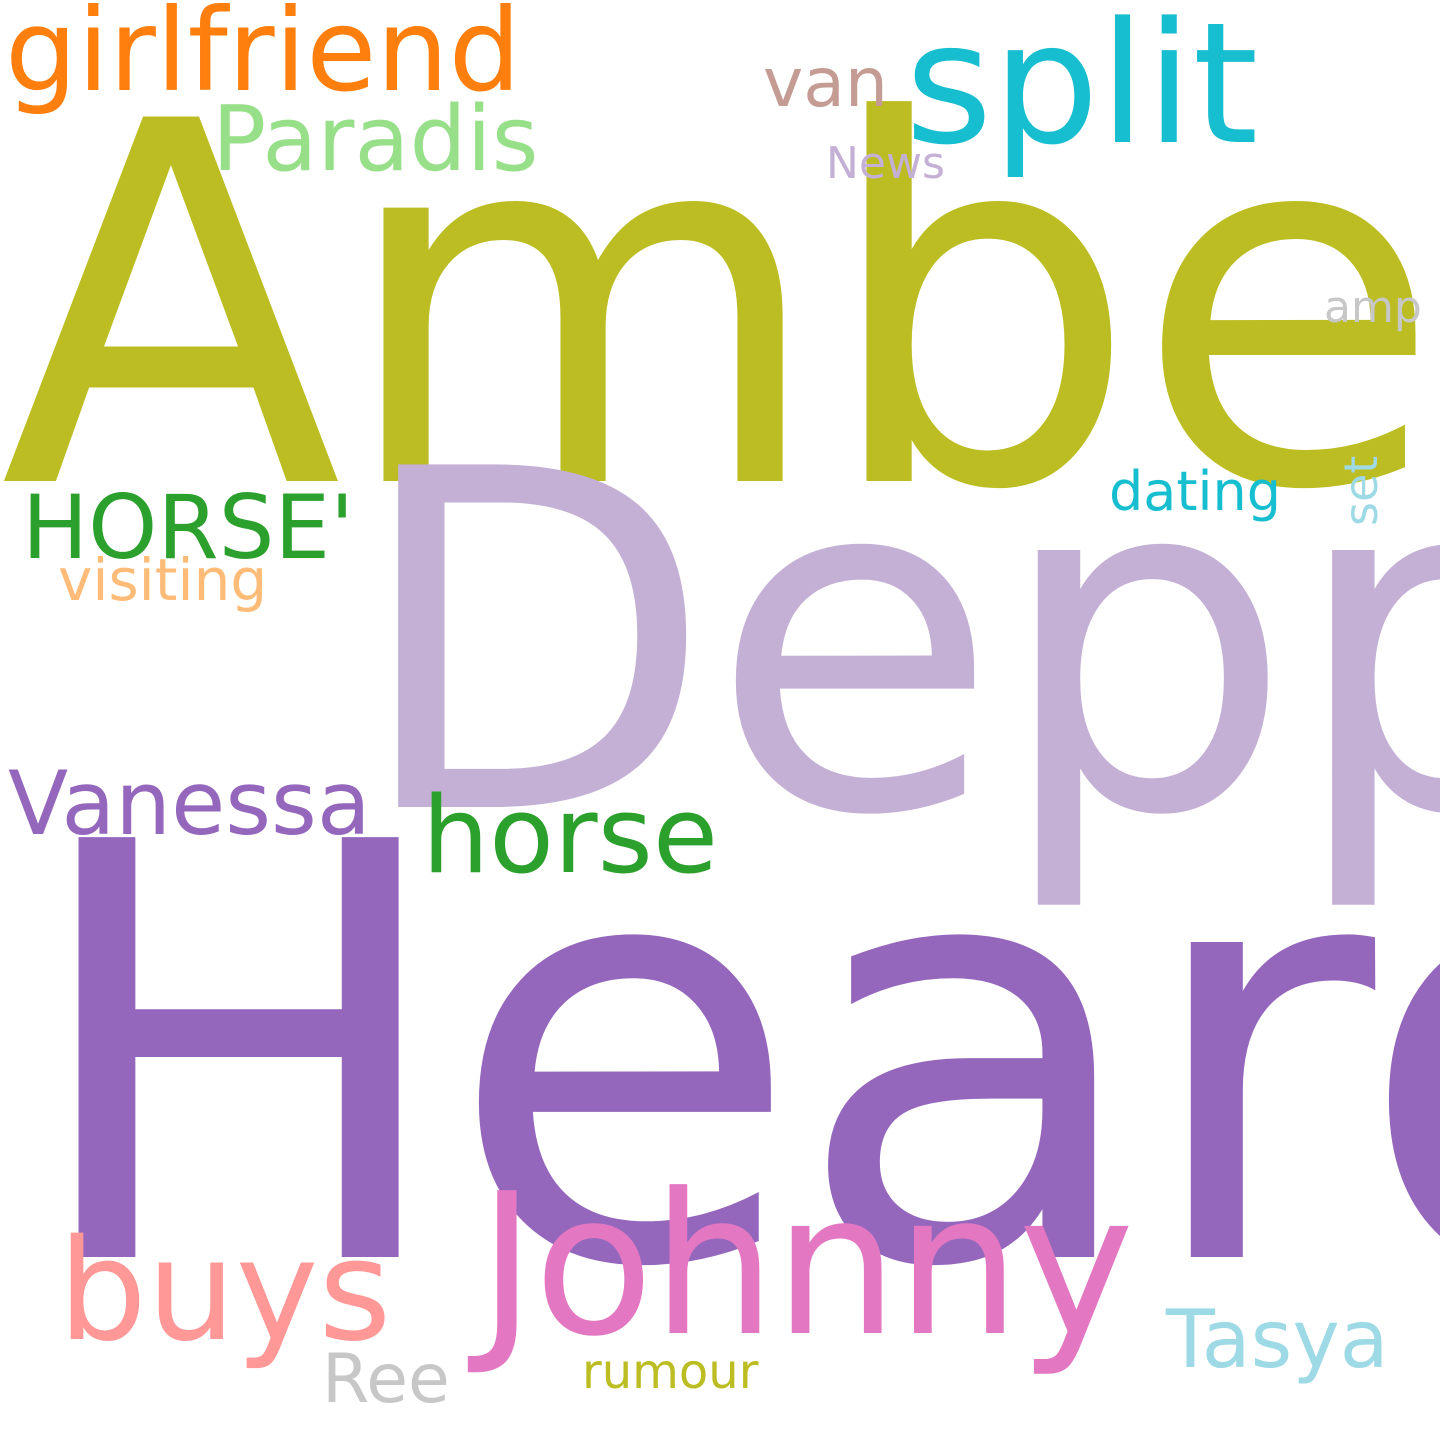 The image size is (1440, 1440). I want to click on word-split: split, so click(1082, 91).